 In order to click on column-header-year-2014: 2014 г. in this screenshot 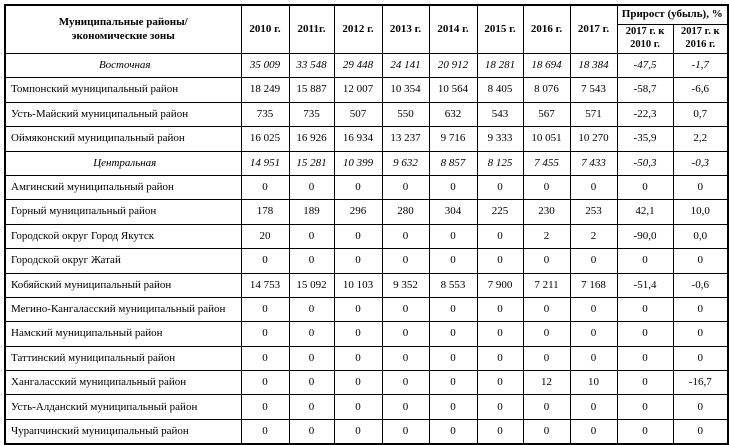, I will do `click(453, 29)`.